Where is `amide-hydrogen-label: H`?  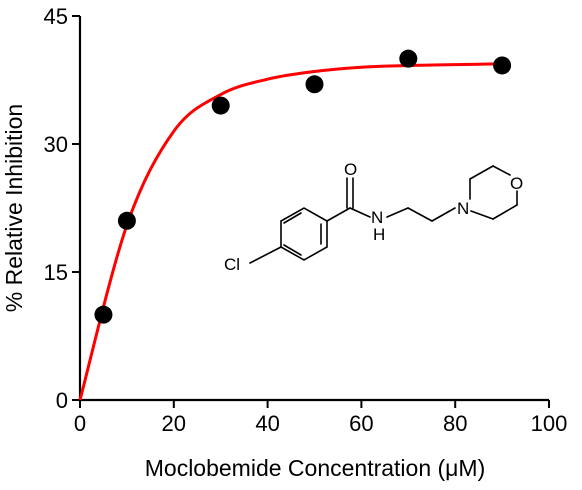
amide-hydrogen-label: H is located at coordinates (379, 234).